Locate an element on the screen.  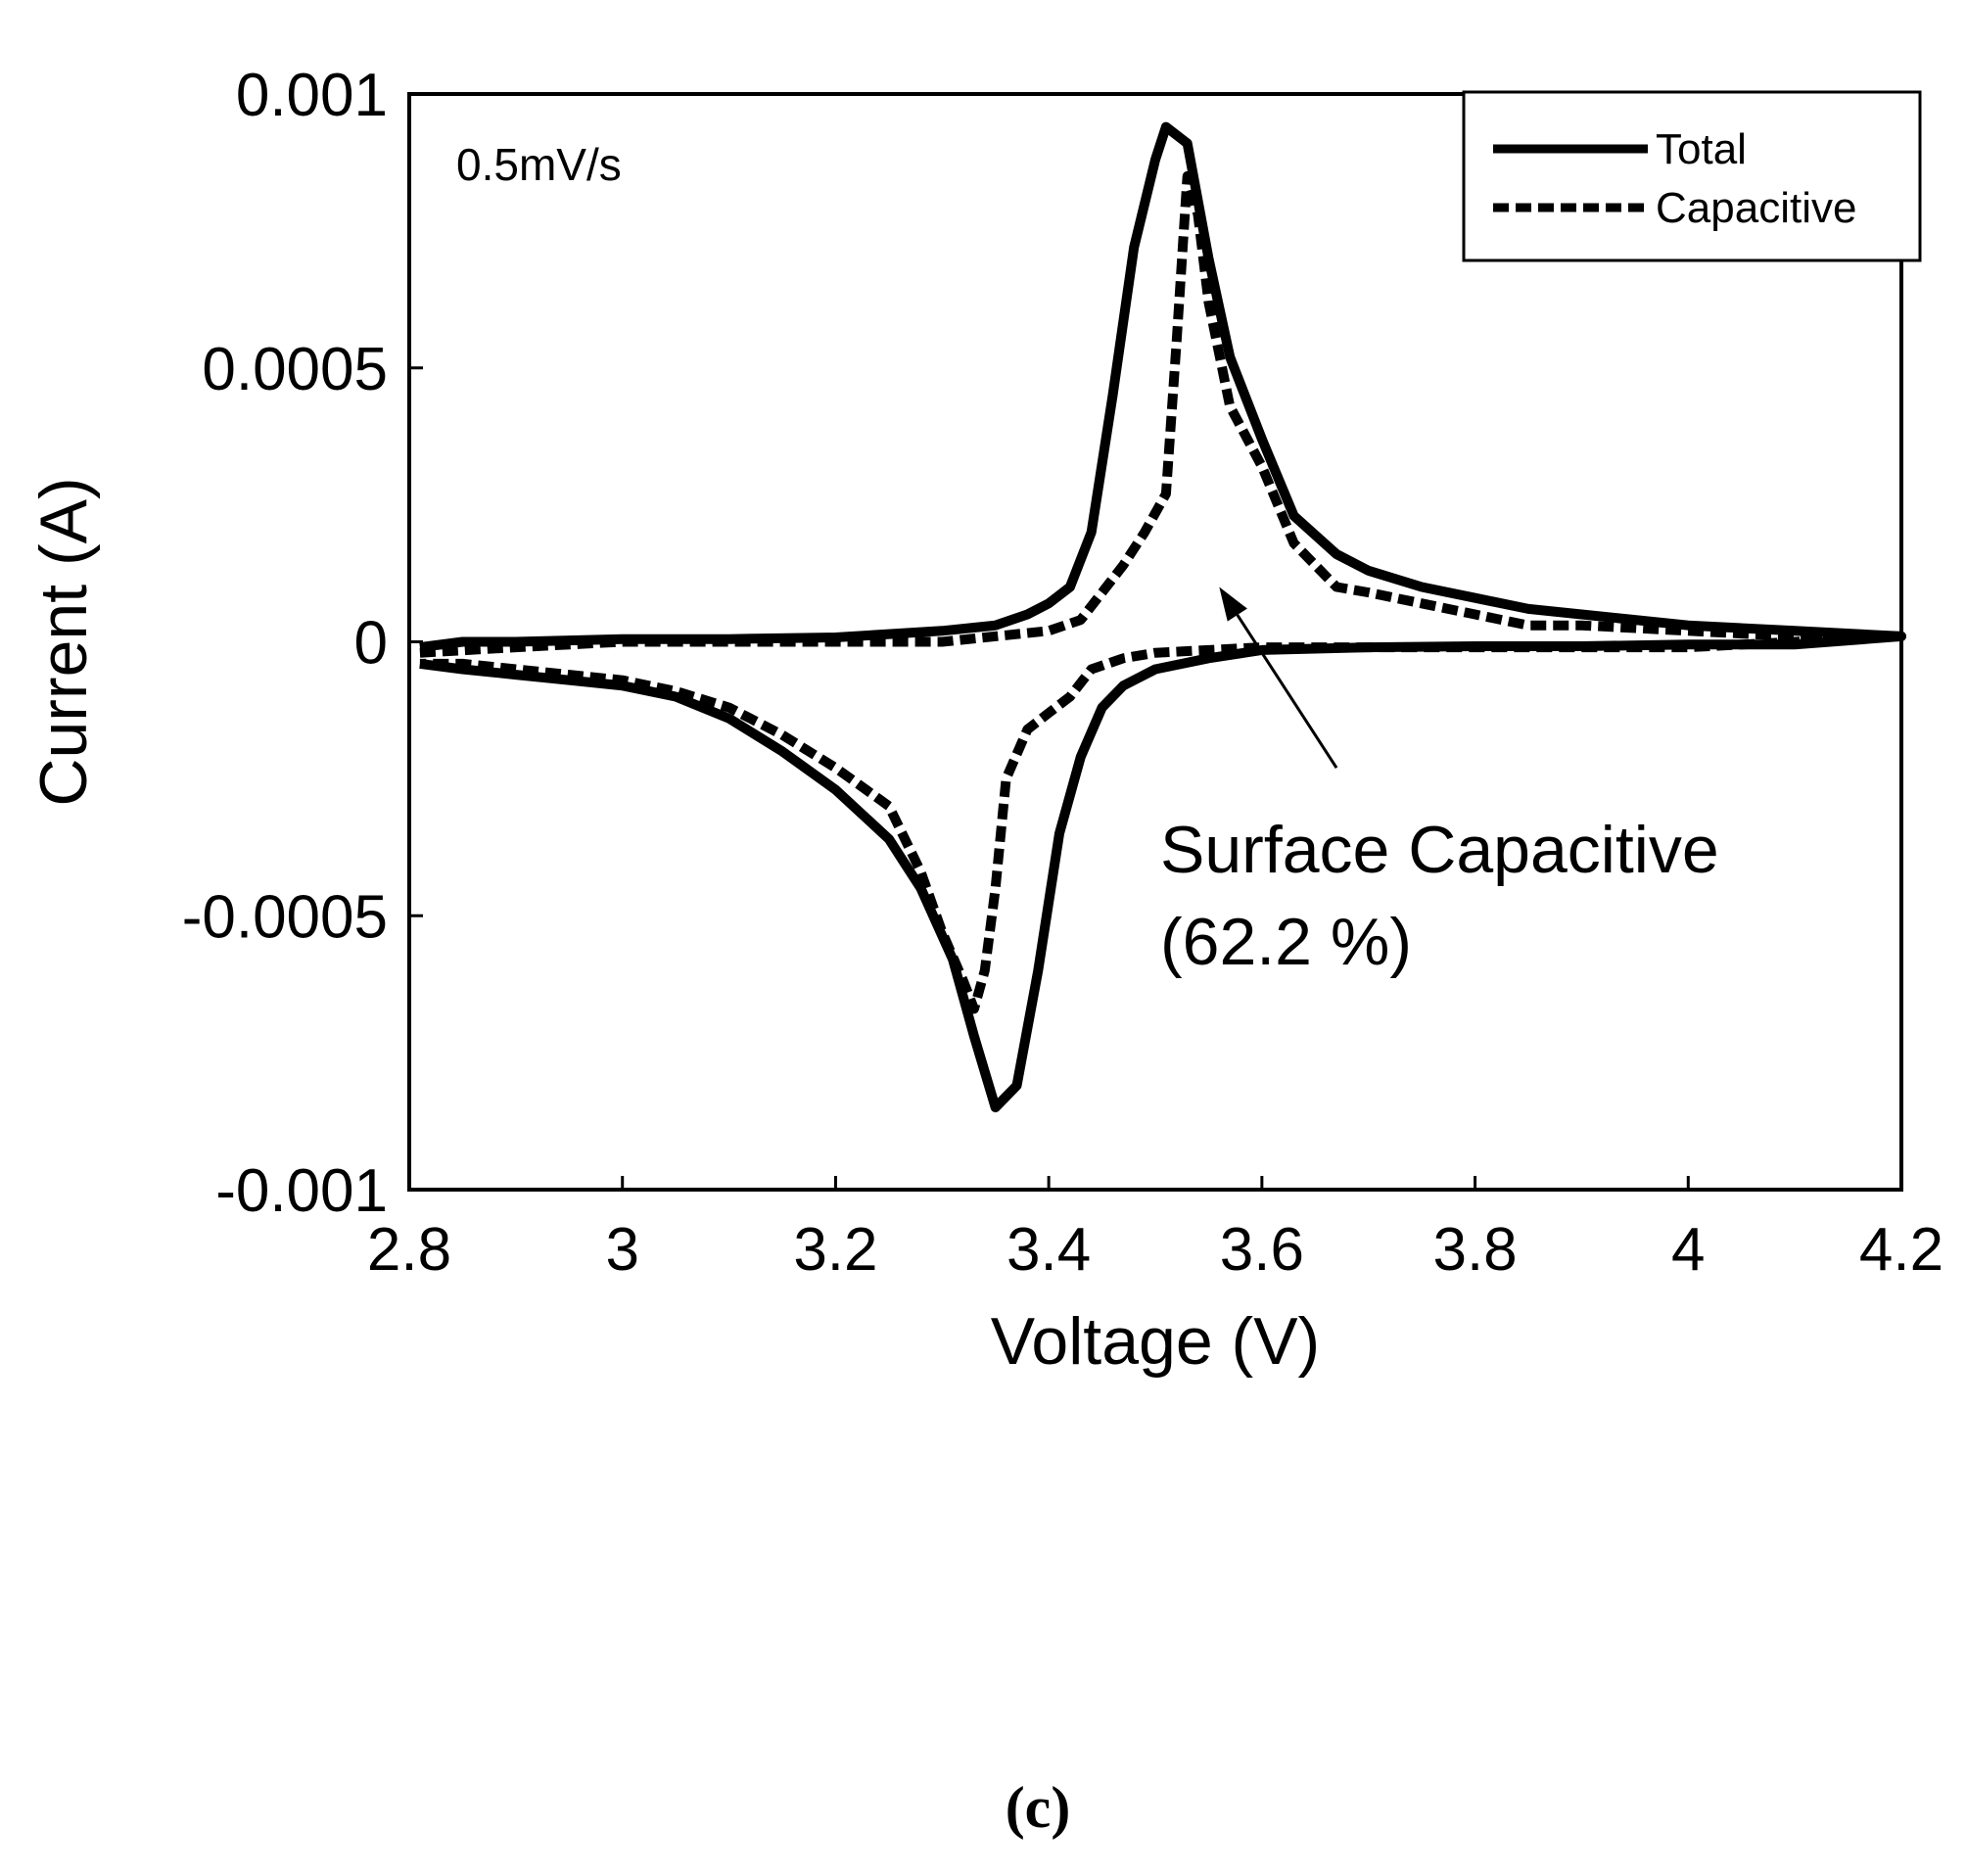
x-axis-title: Voltage (V) is located at coordinates (1156, 1341).